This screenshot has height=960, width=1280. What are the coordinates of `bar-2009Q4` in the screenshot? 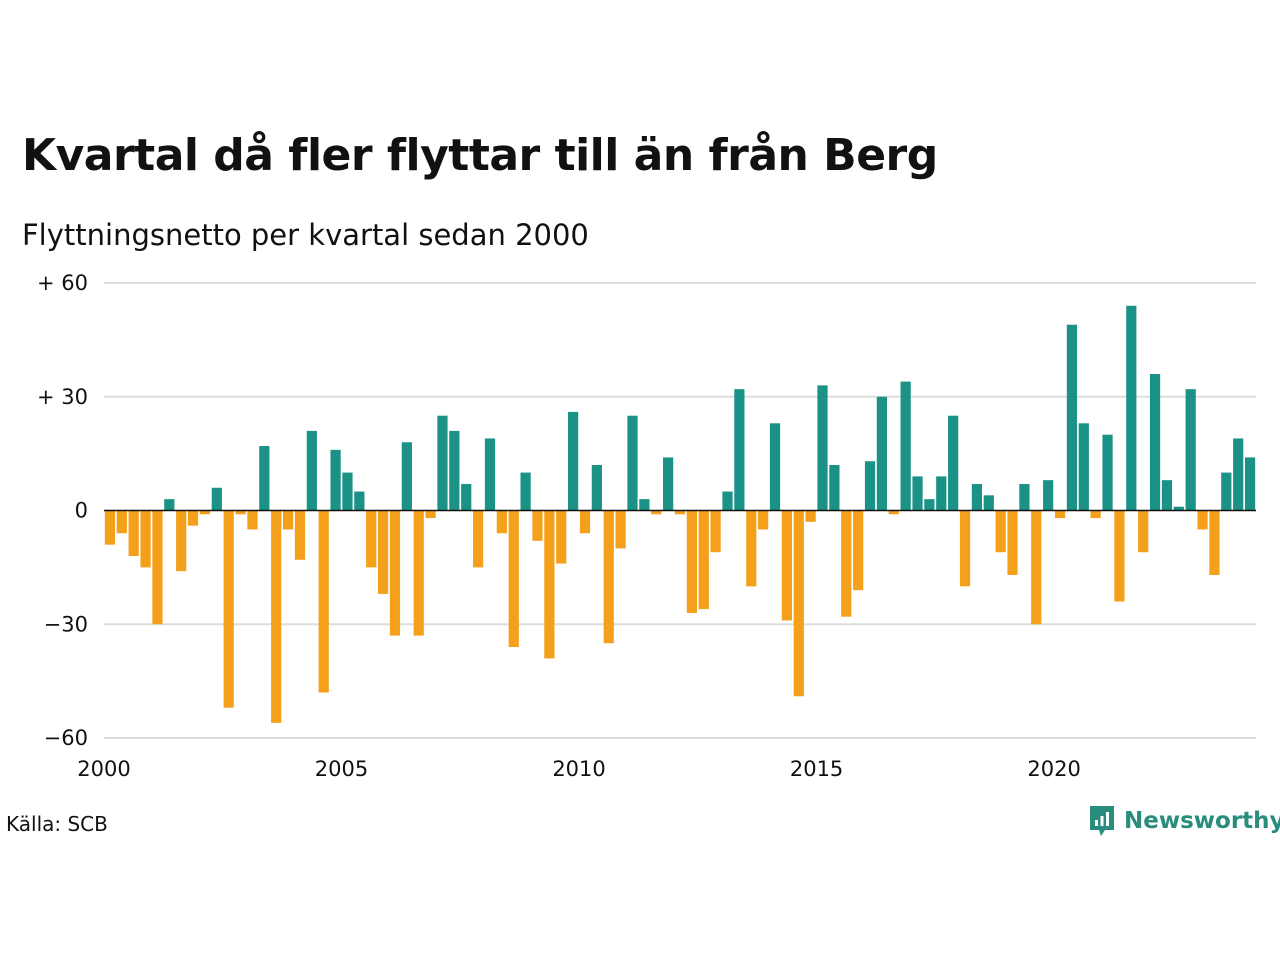 It's located at (573, 461).